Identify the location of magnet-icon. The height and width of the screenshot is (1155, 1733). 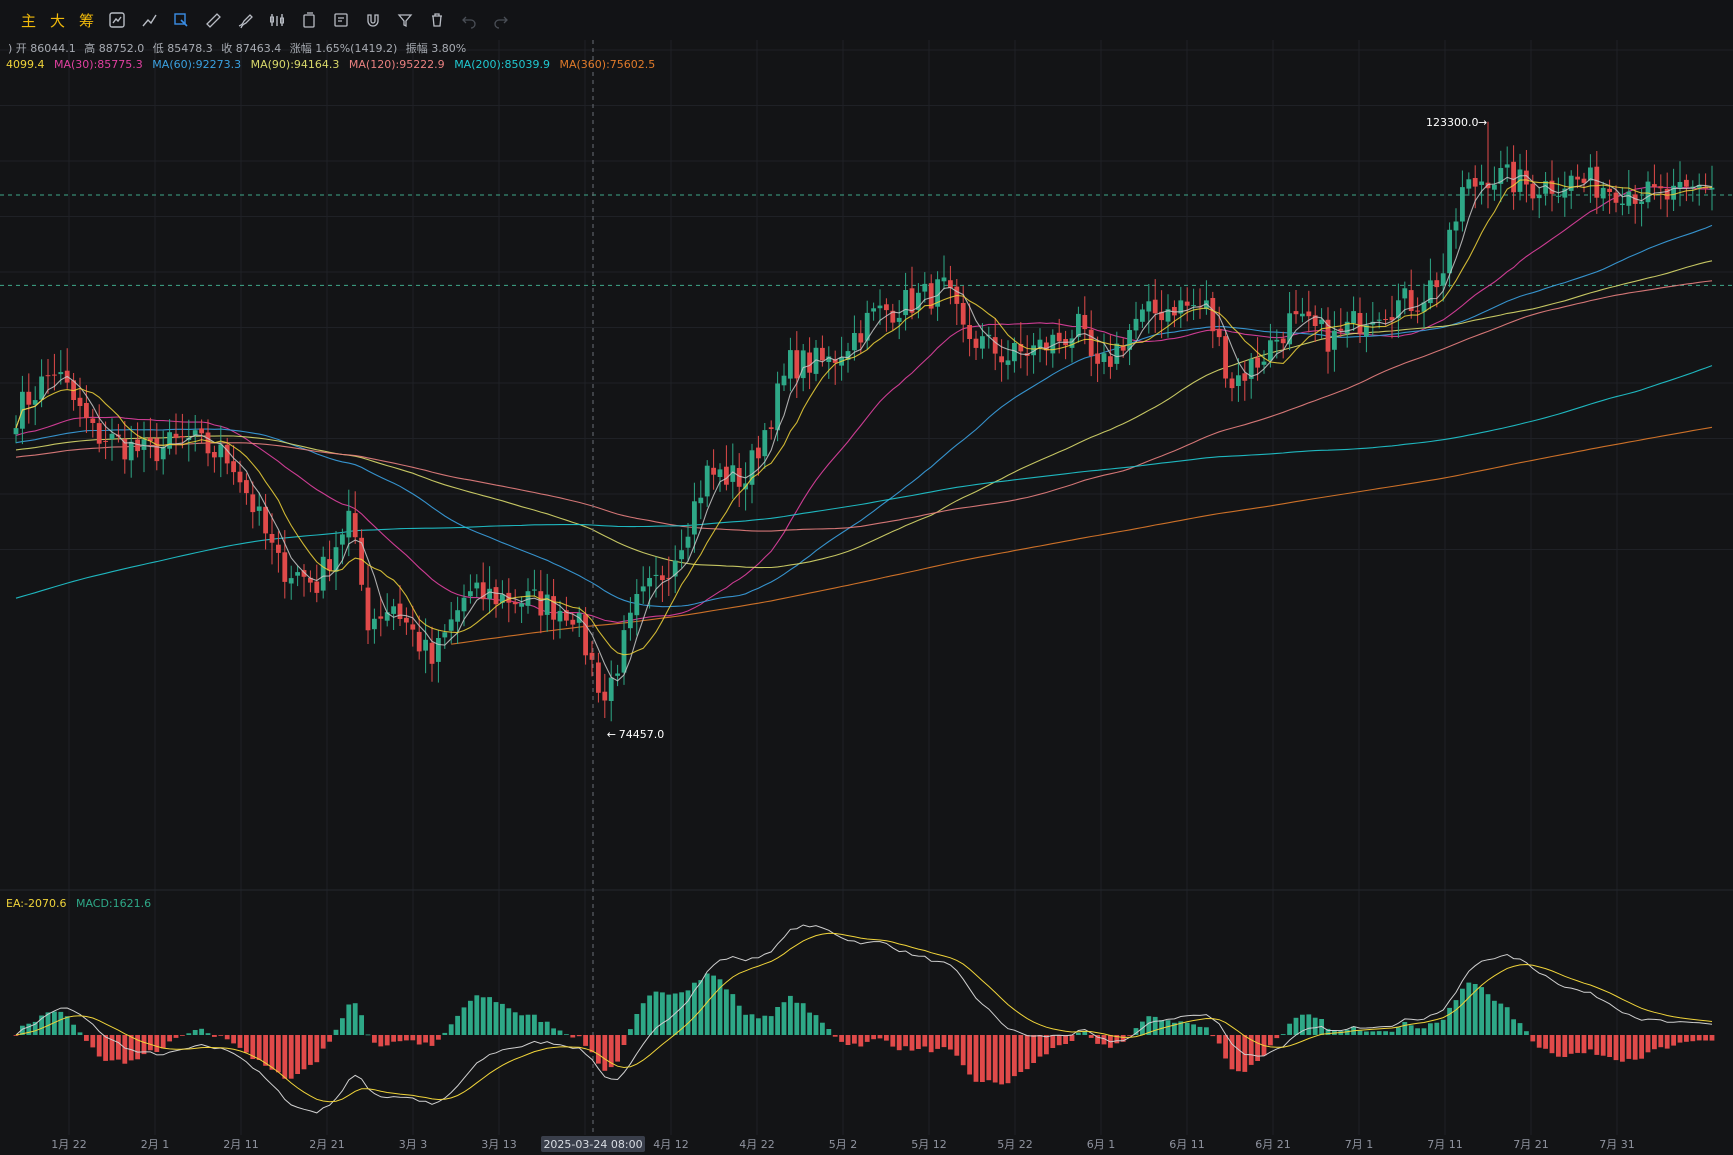
(373, 20).